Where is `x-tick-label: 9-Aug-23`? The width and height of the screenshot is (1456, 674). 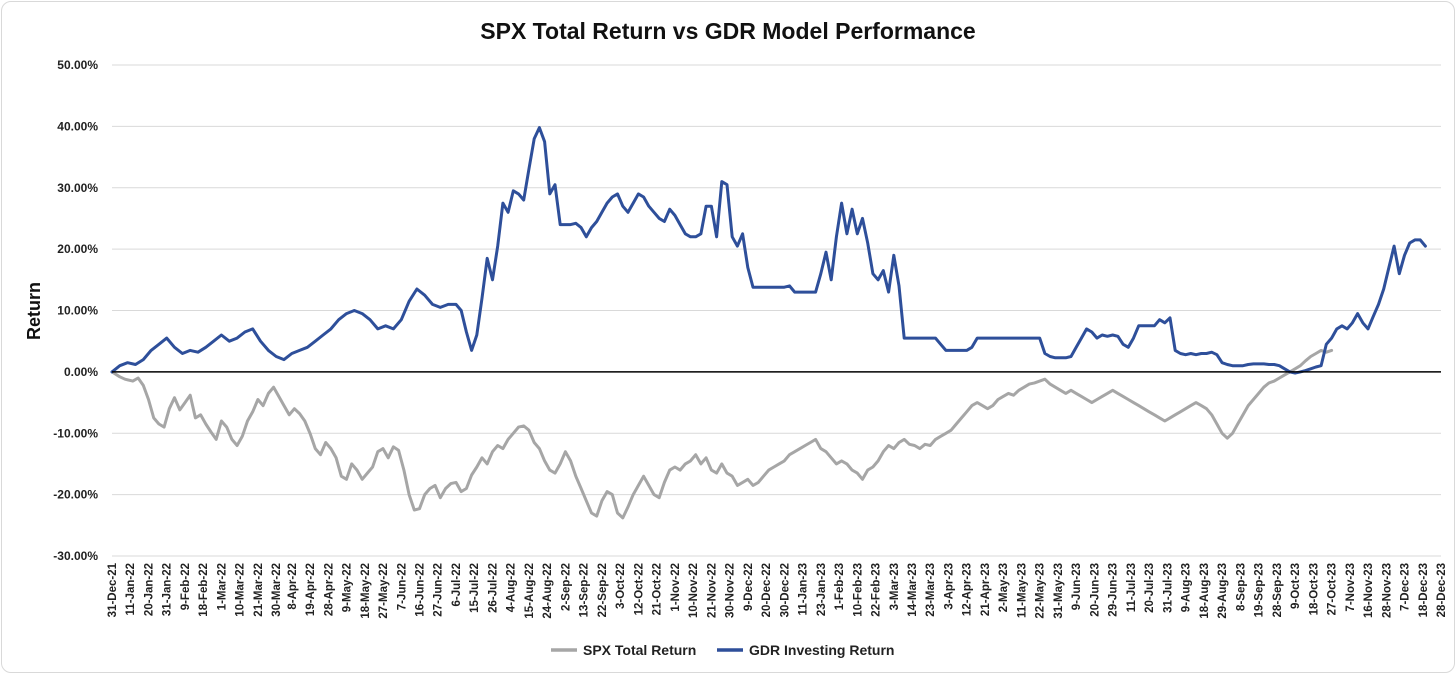
x-tick-label: 9-Aug-23 is located at coordinates (1187, 587).